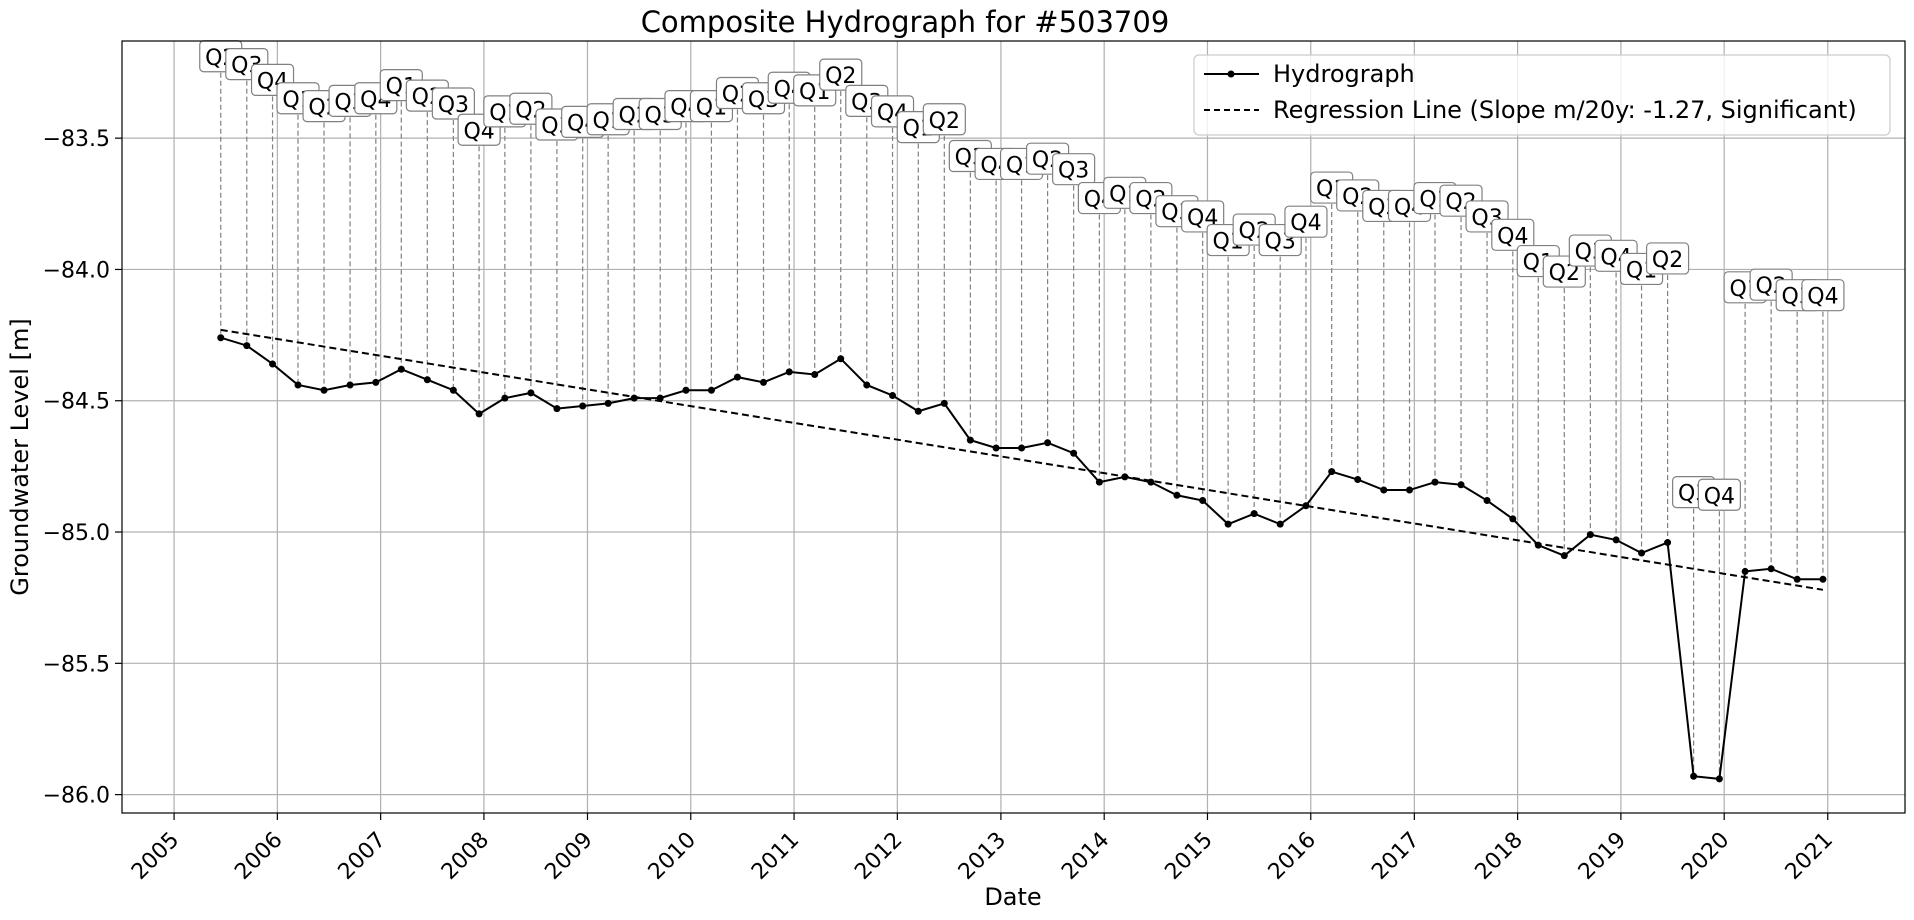 This screenshot has width=1914, height=920. I want to click on x-axis-label: Date, so click(1012, 897).